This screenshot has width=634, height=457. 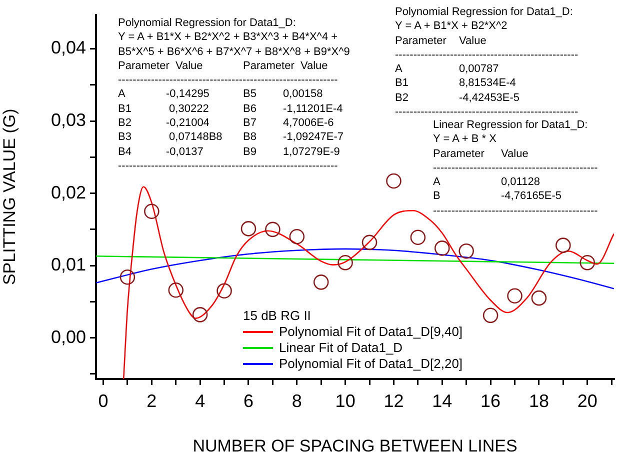 I want to click on x-tick-label: 10, so click(x=345, y=400).